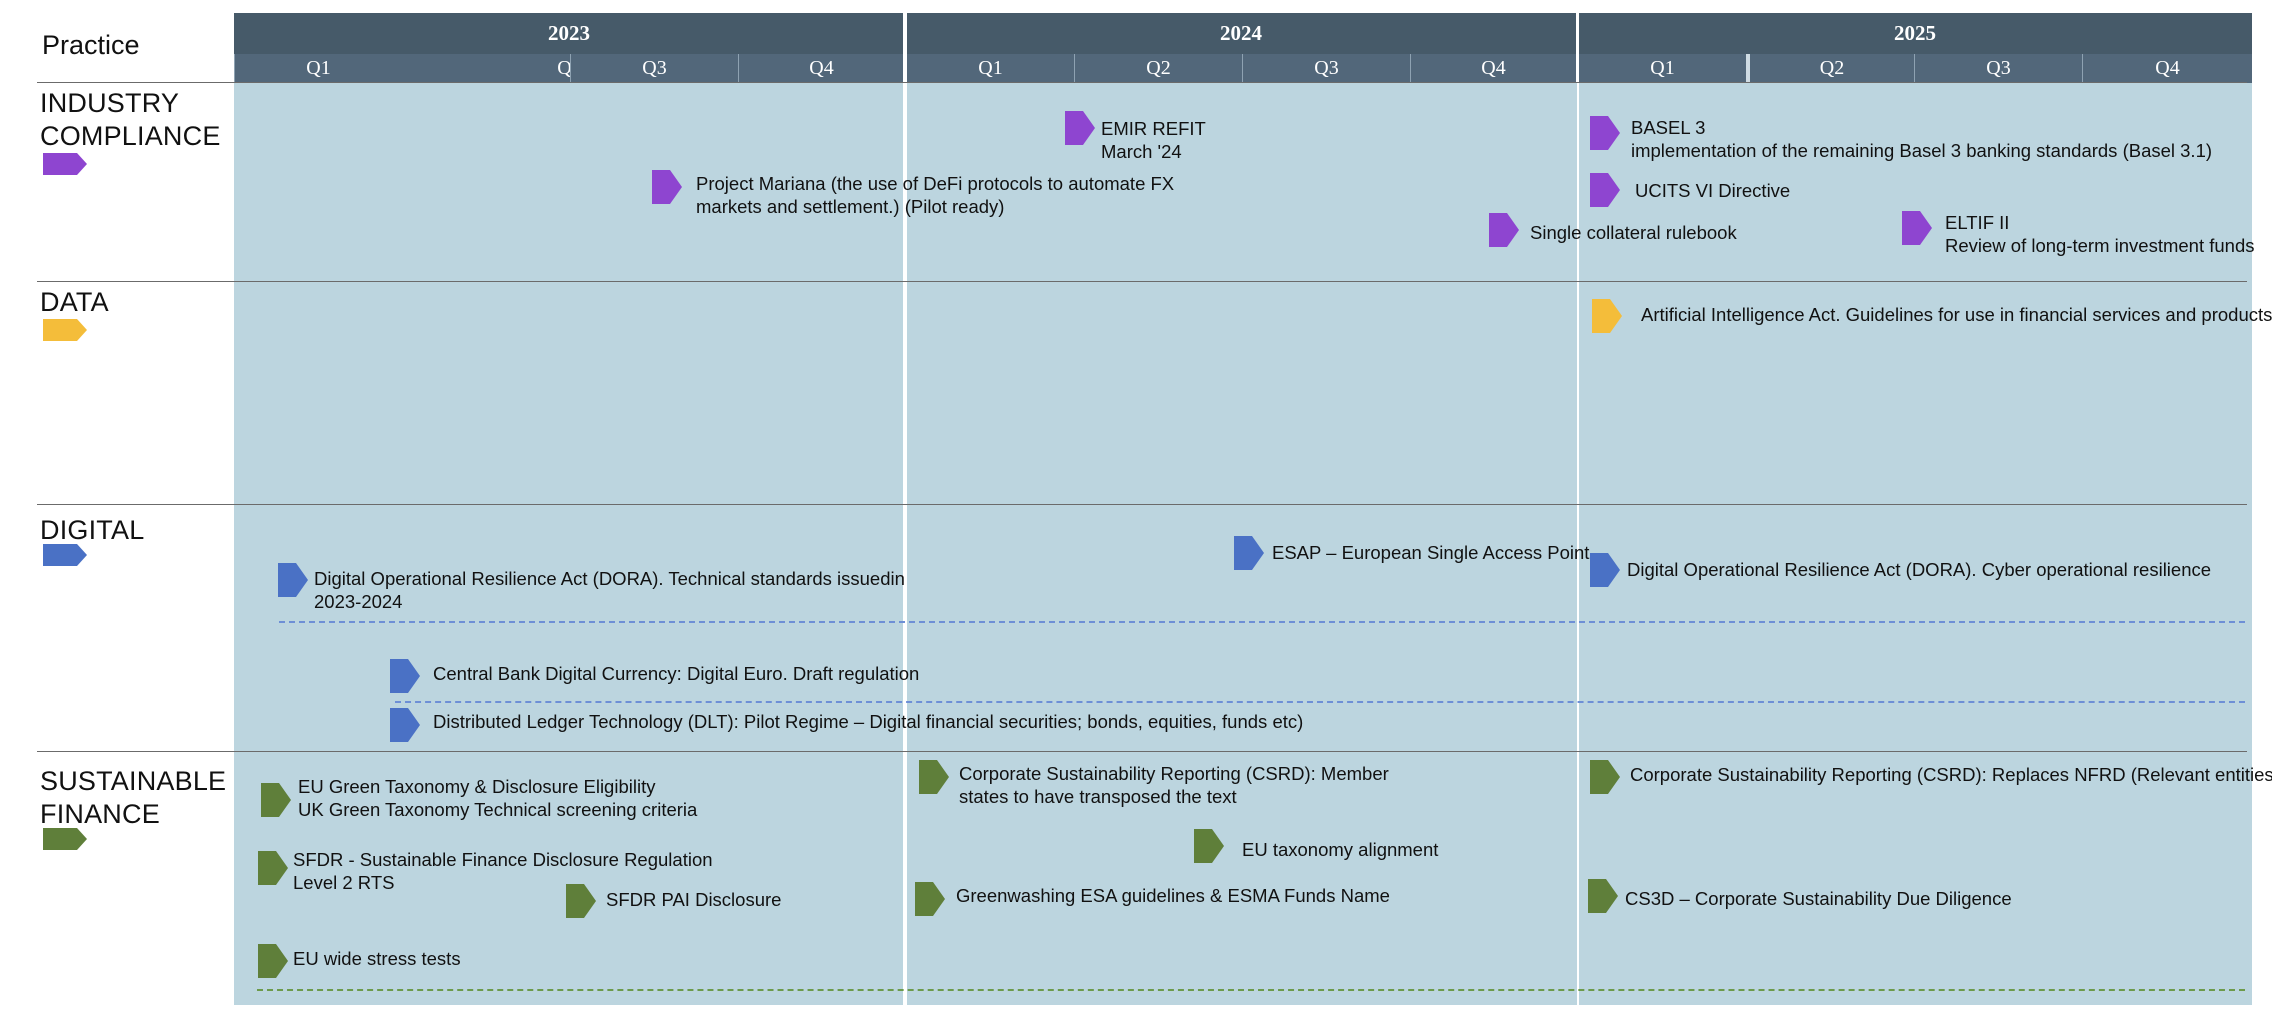  I want to click on sustainable-sub-divider, so click(1251, 990).